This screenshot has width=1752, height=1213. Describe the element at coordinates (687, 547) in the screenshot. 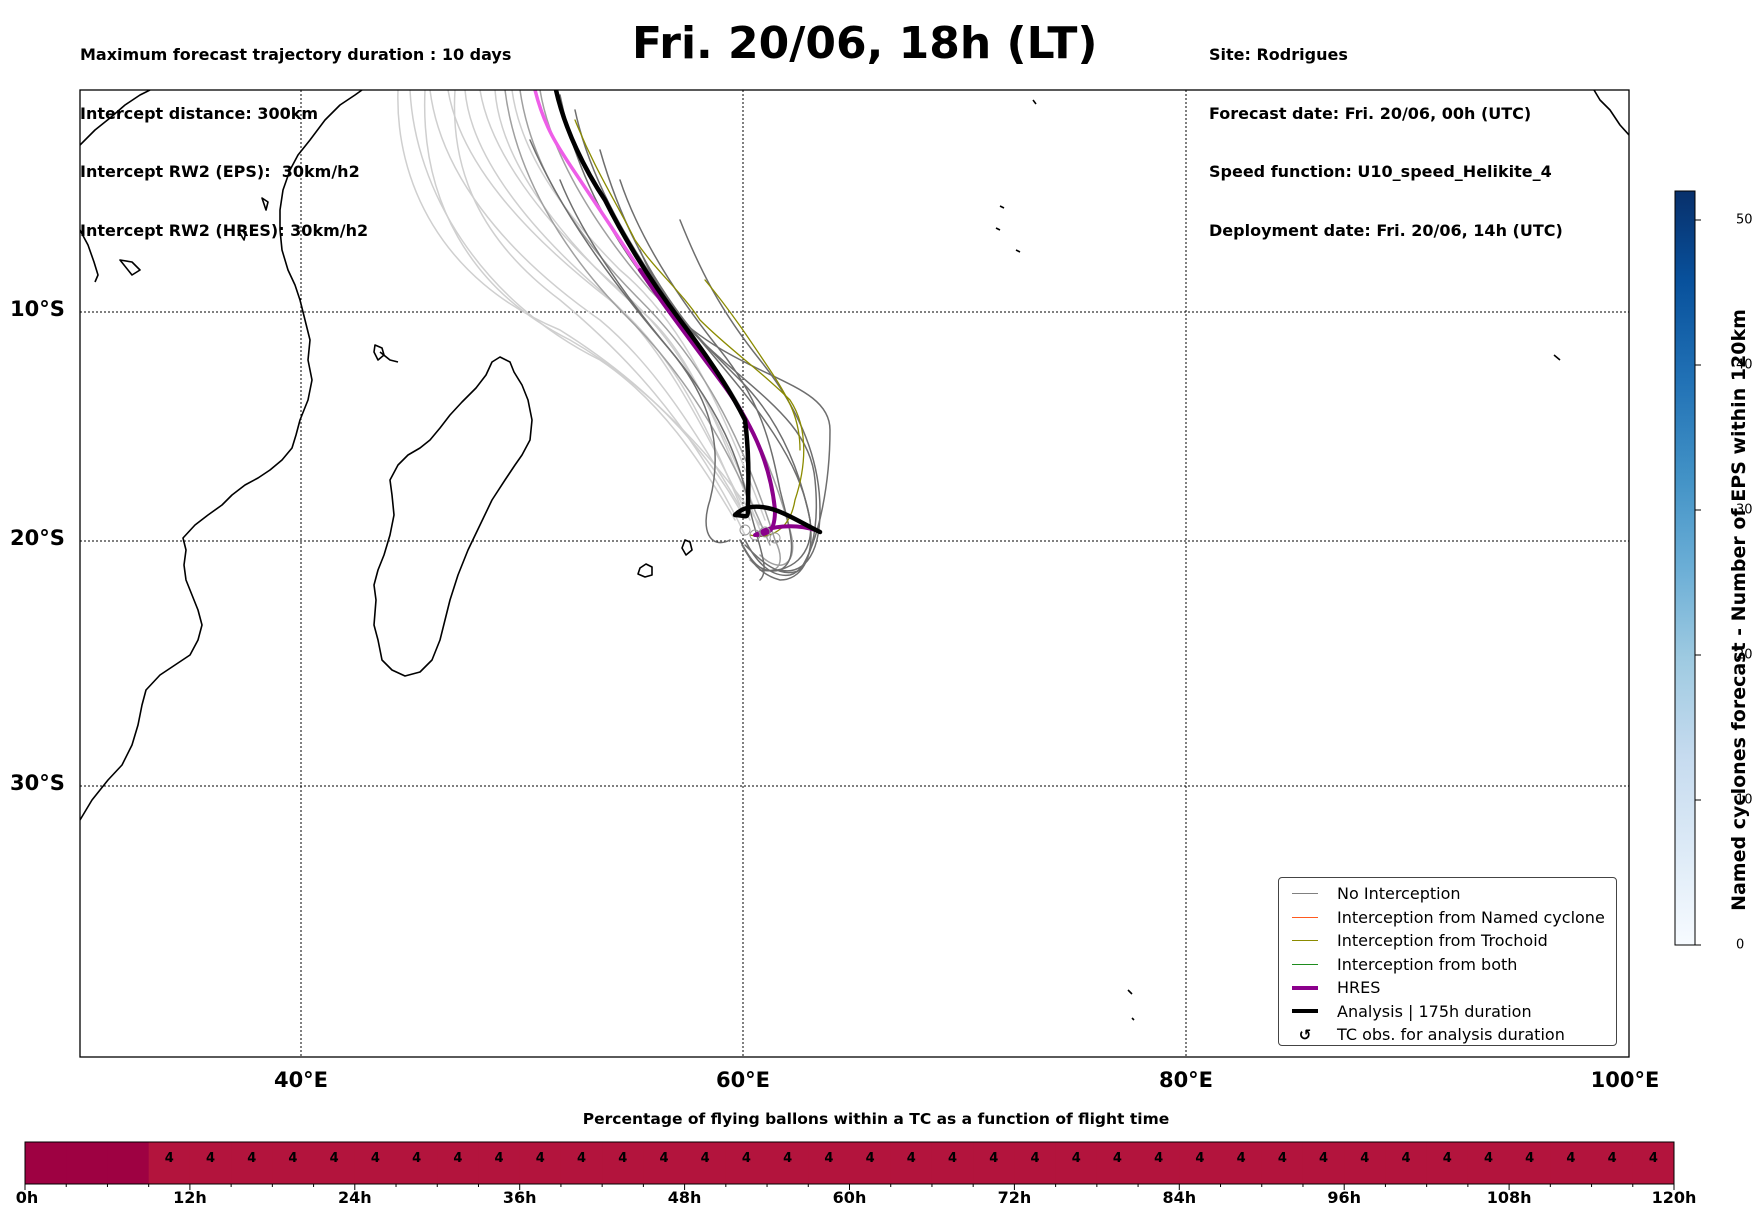

I see `mauritius-island` at that location.